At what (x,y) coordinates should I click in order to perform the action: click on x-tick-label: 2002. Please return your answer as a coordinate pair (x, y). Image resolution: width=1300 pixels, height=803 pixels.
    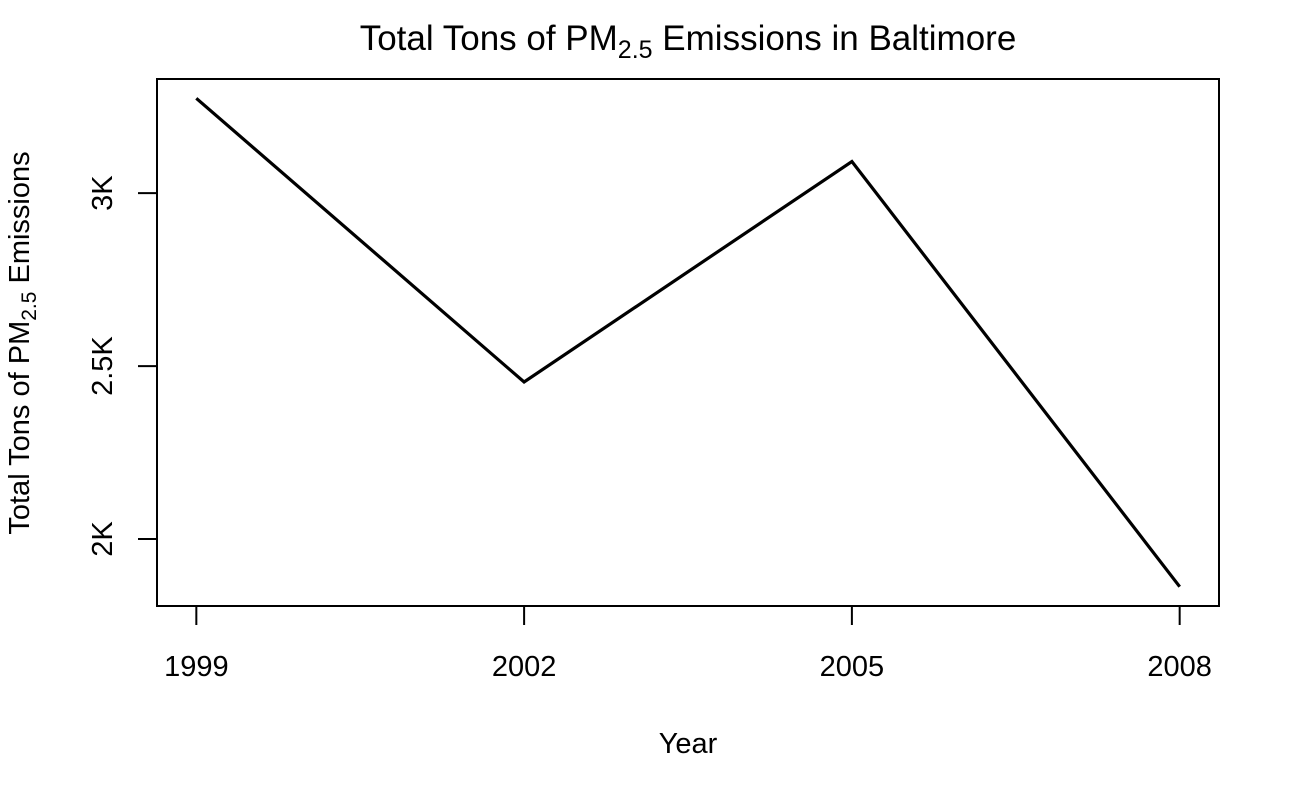
    Looking at the image, I should click on (524, 667).